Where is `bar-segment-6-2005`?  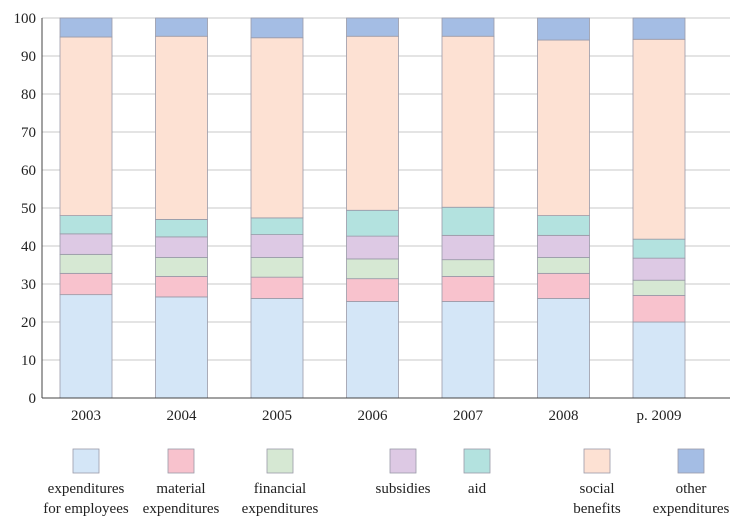 bar-segment-6-2005 is located at coordinates (277, 28).